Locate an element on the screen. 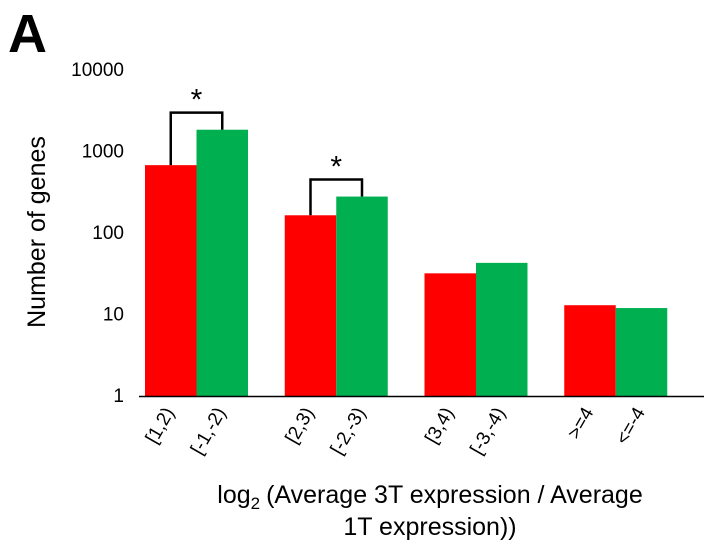 The image size is (704, 548). x-axis-title-log: log is located at coordinates (233, 495).